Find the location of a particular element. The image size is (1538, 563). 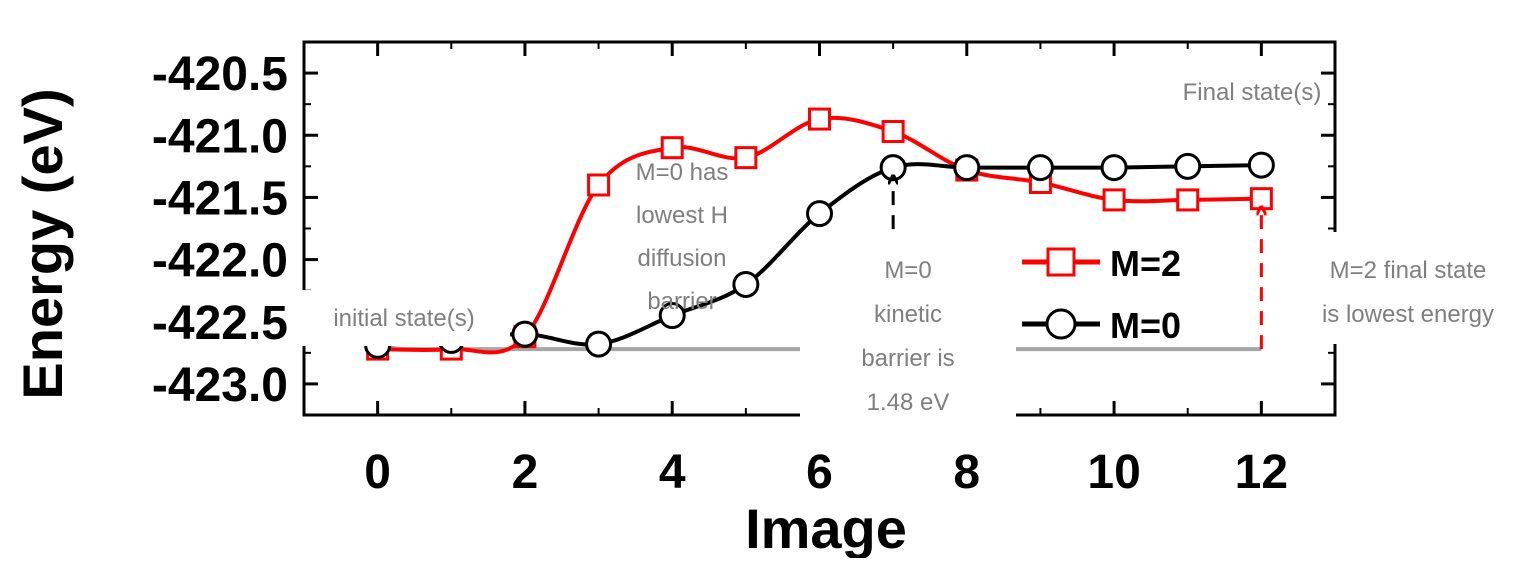

annotation-m2-final-line1: M=2 final state is located at coordinates (1408, 270).